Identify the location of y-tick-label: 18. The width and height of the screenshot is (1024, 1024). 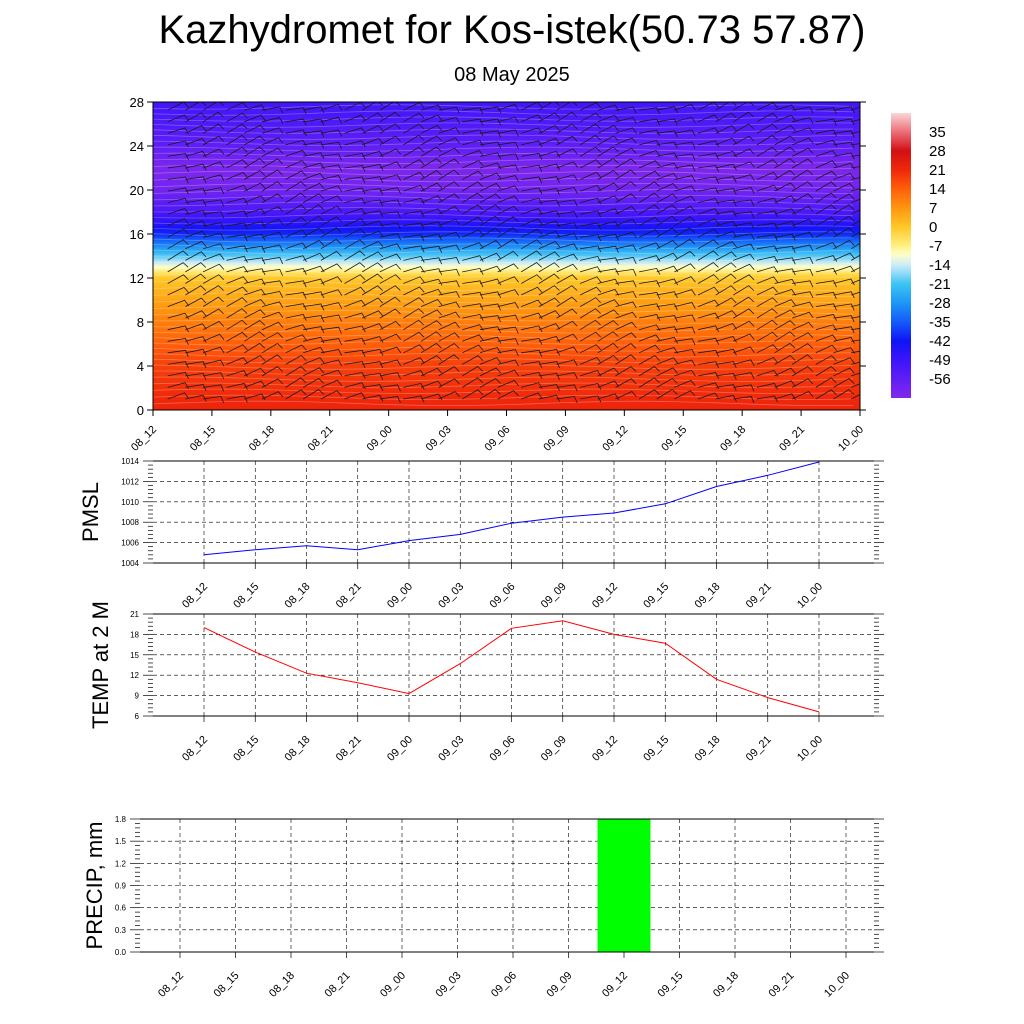
(134, 634).